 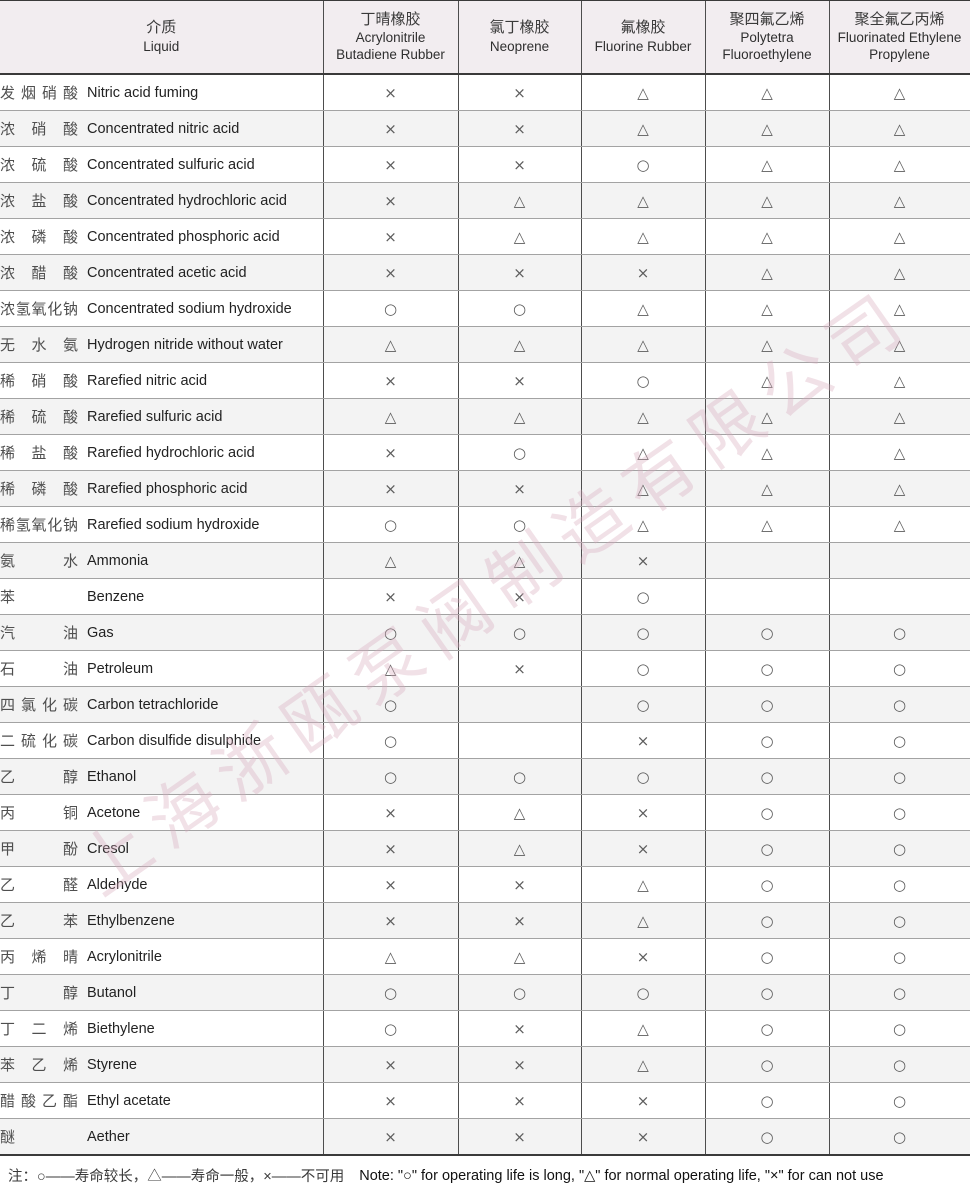 What do you see at coordinates (118, 560) in the screenshot?
I see `liquid-name-en: Ammonia` at bounding box center [118, 560].